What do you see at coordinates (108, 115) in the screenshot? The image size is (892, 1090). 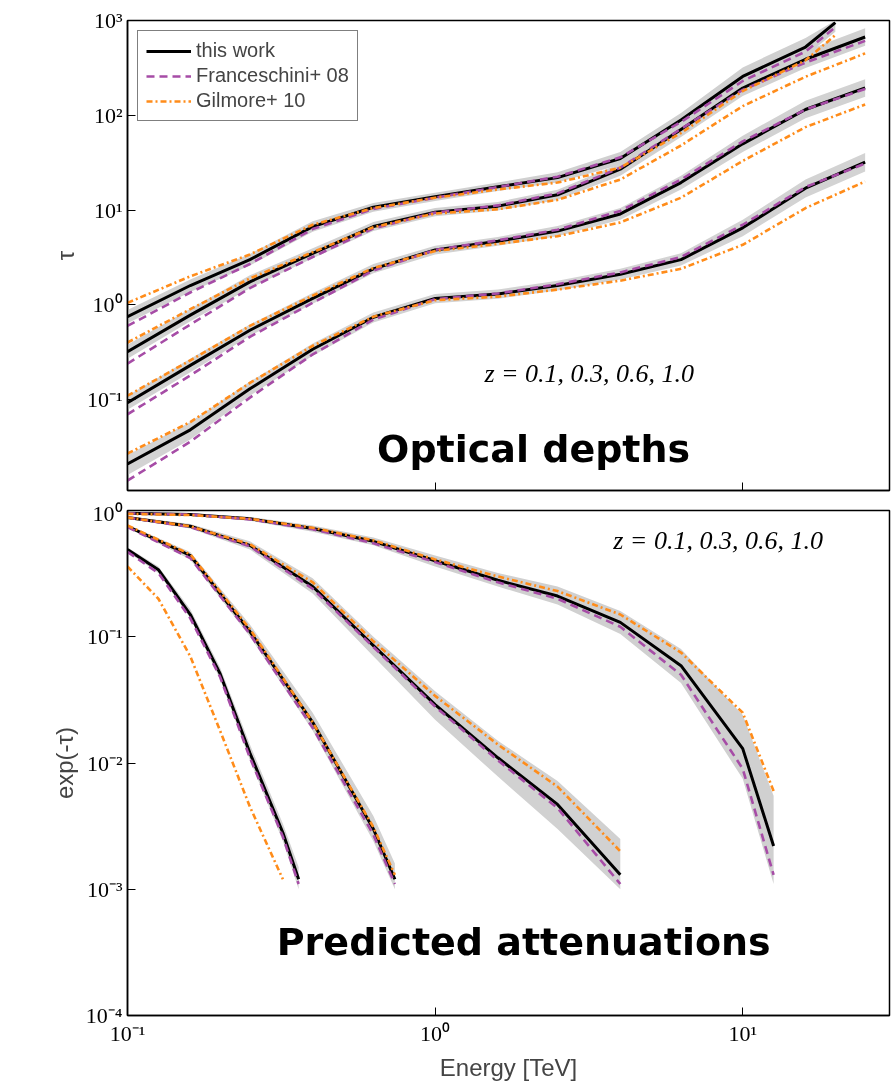 I see `y-tick-label: 10²` at bounding box center [108, 115].